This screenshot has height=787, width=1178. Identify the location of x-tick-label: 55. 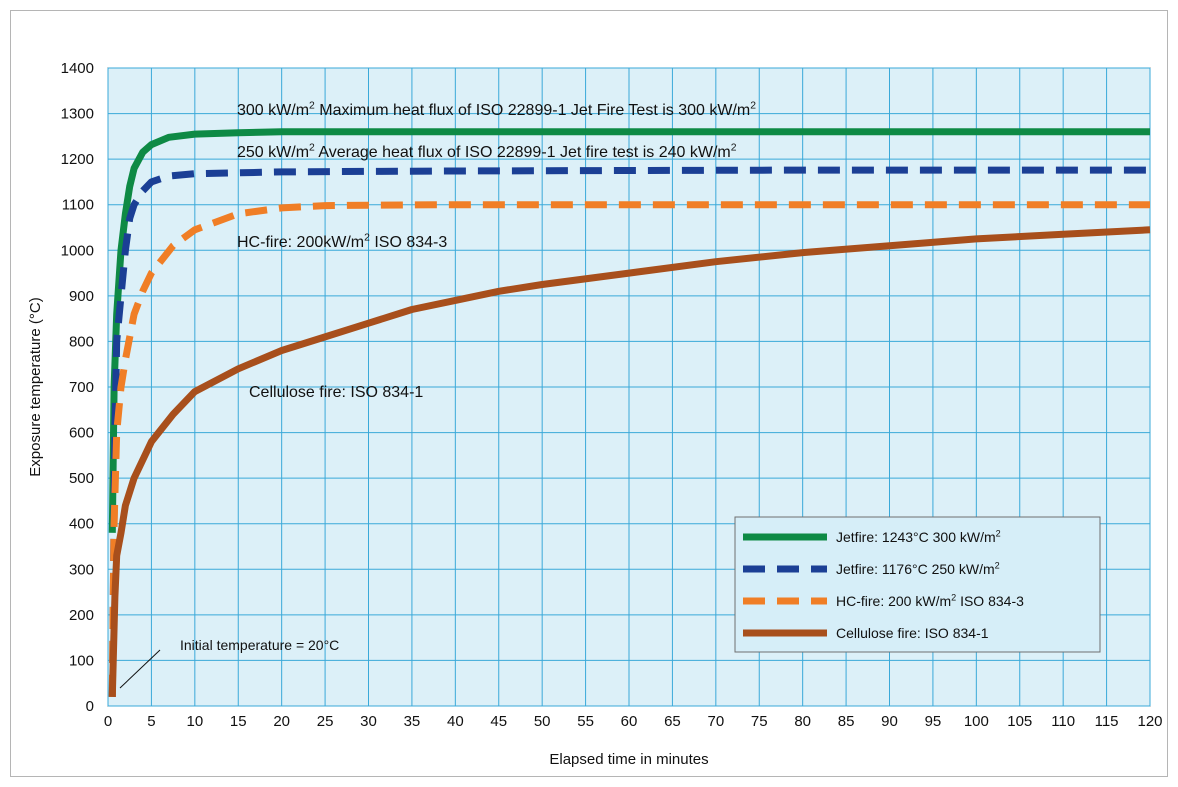
(585, 721).